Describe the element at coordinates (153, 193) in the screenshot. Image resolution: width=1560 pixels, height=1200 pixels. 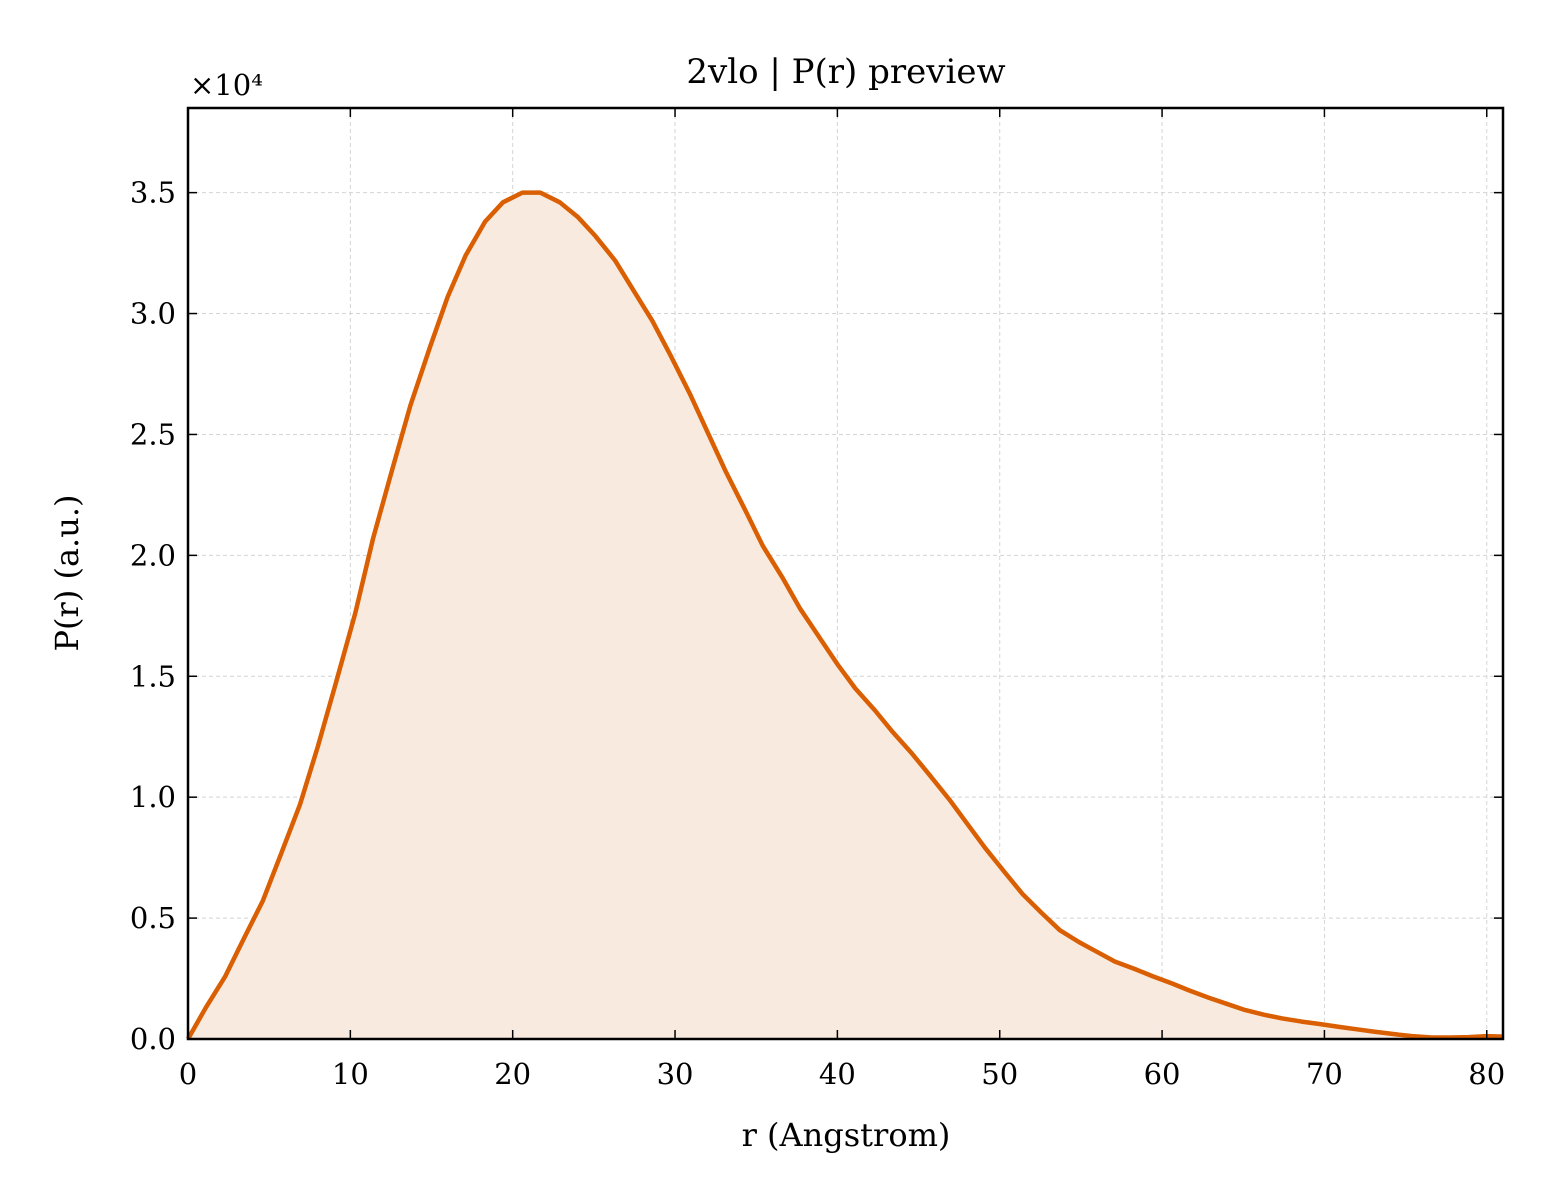
I see `y-tick-label: 3.5` at that location.